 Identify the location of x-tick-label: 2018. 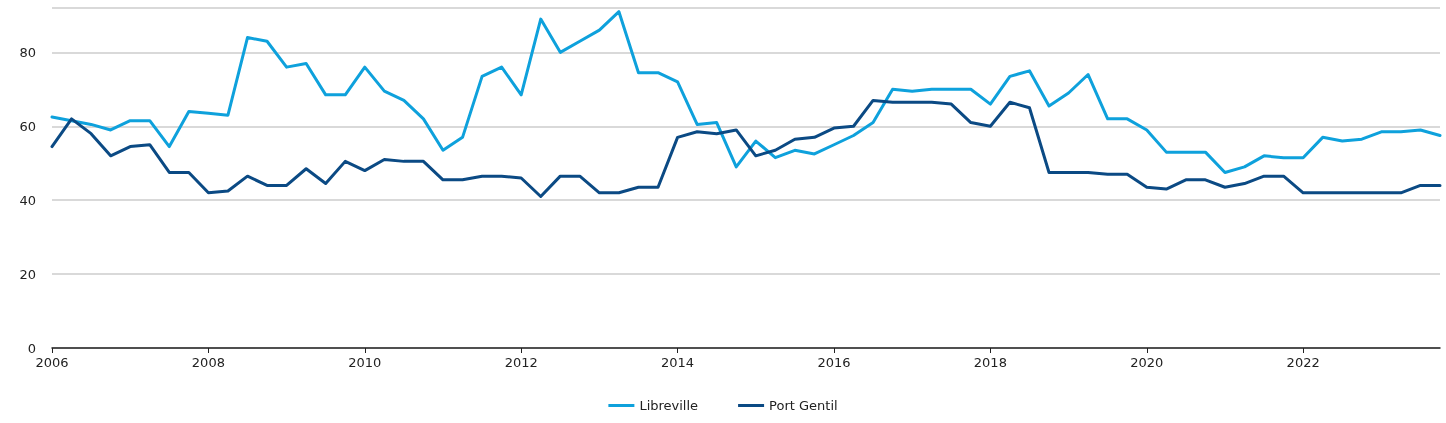
(990, 362).